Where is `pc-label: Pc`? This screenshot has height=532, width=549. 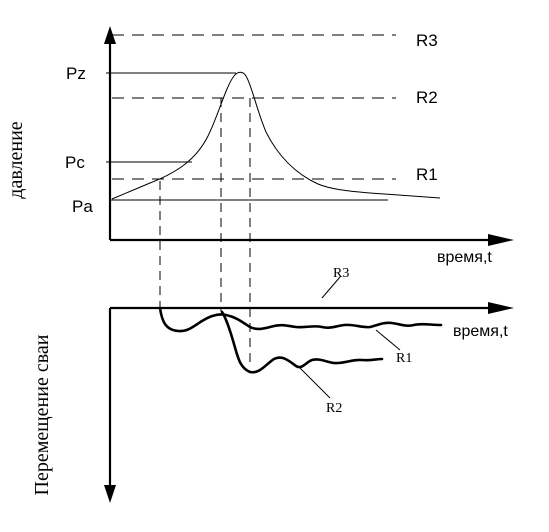 pc-label: Pc is located at coordinates (75, 162).